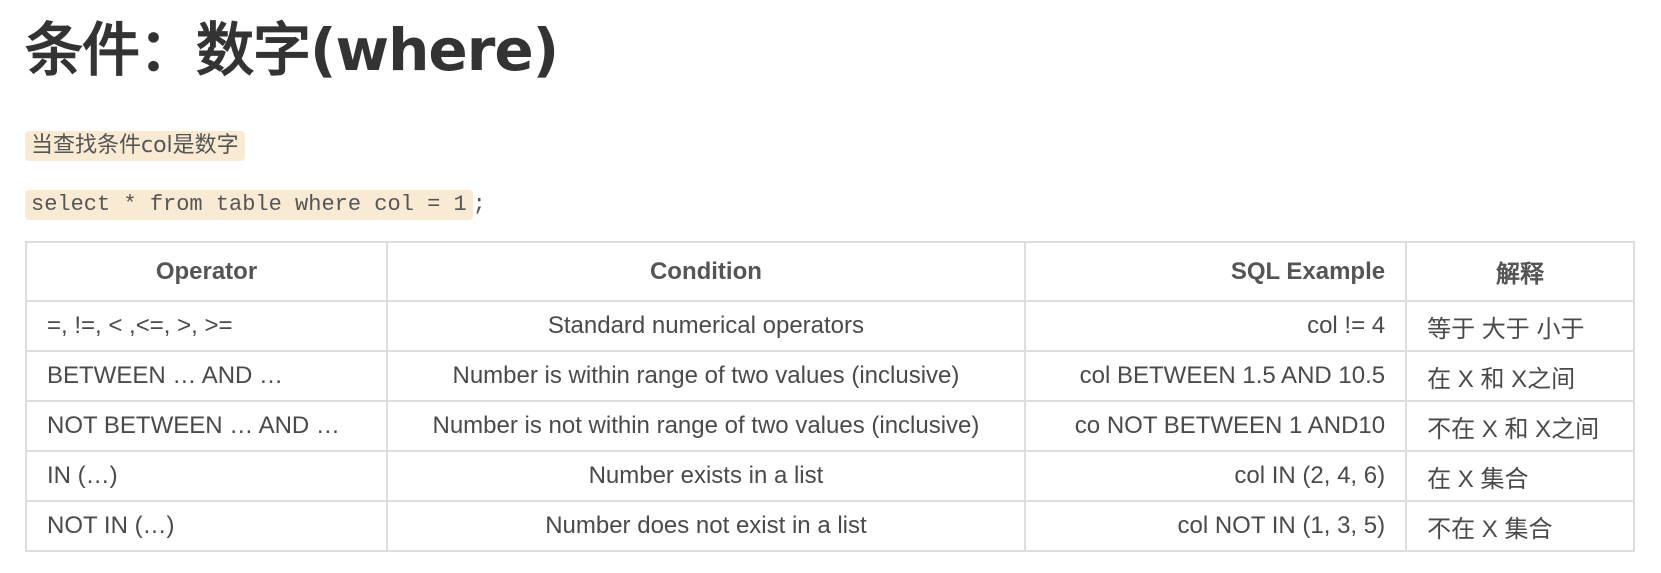 This screenshot has height=573, width=1661. I want to click on description-code: 当查找条件col是数字, so click(135, 146).